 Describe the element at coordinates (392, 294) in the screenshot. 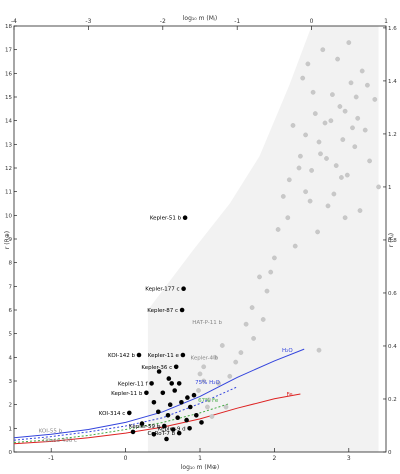

I see `y-tick-label-right: 0.6` at that location.